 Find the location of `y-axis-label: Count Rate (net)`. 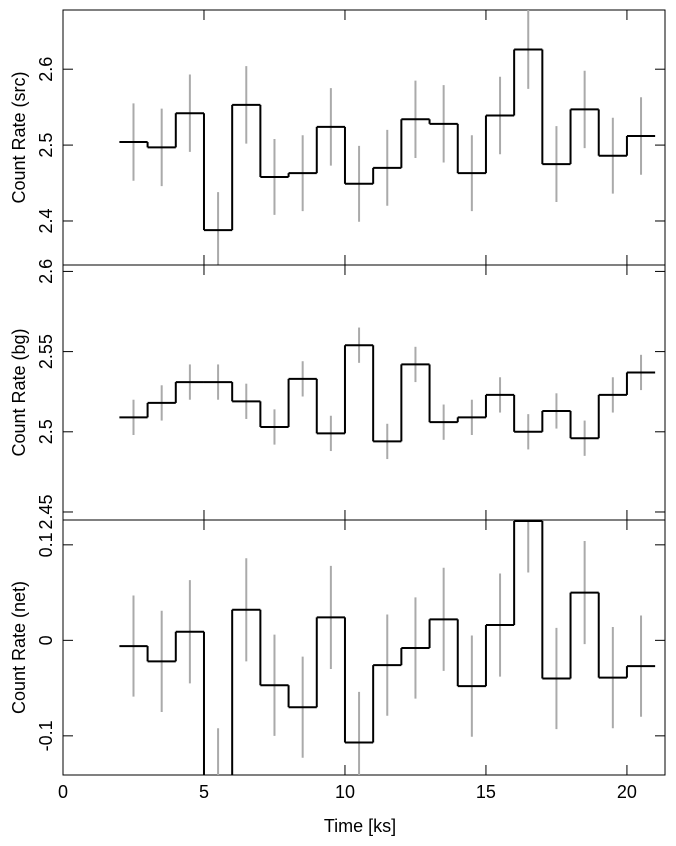

y-axis-label: Count Rate (net) is located at coordinates (19, 647).